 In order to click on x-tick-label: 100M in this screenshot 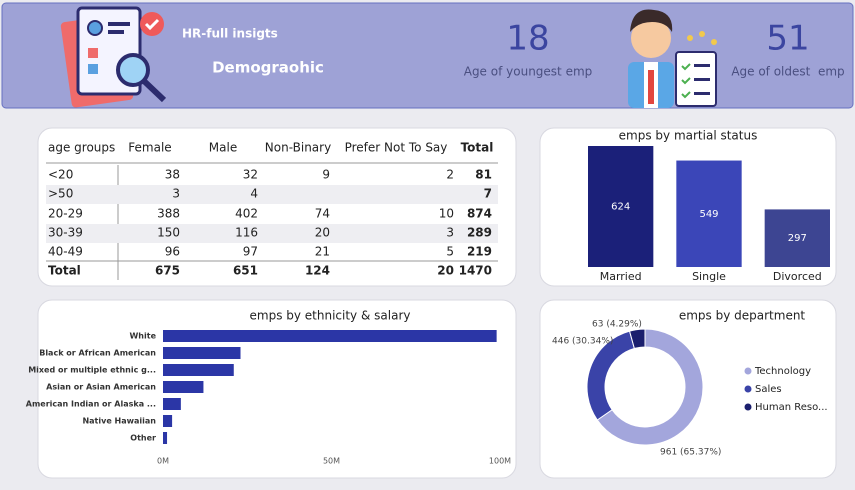, I will do `click(500, 461)`.